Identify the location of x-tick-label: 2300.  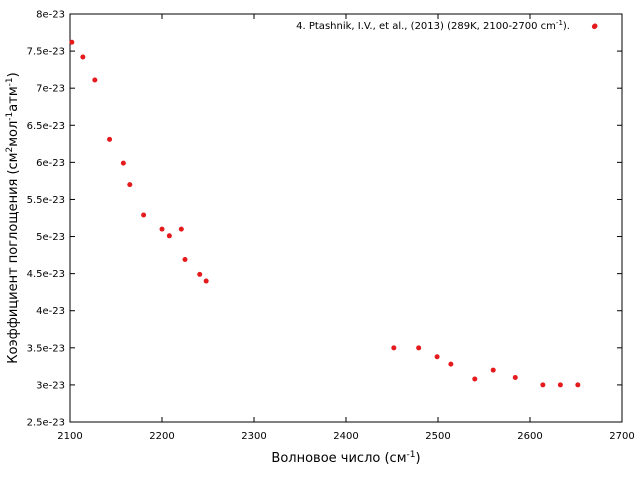
(253, 436).